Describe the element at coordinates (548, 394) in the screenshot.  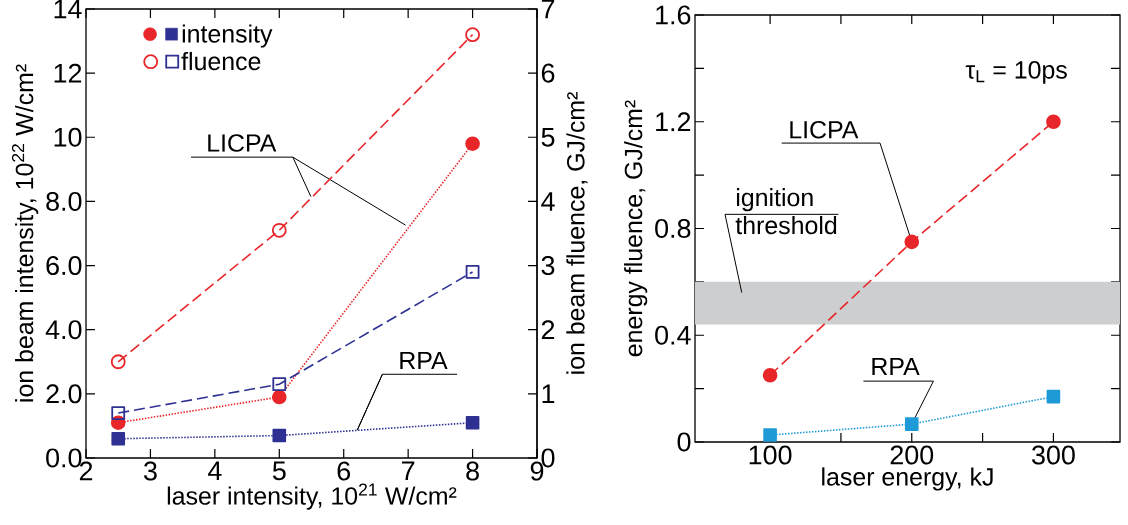
I see `y2-tick-label: 1` at that location.